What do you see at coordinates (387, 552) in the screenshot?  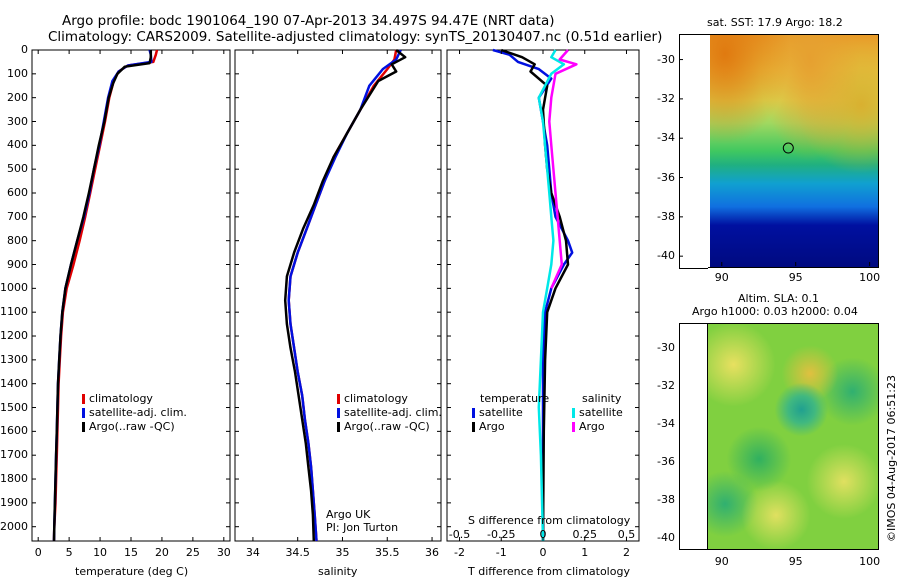 I see `x-tick-label: 35.5` at bounding box center [387, 552].